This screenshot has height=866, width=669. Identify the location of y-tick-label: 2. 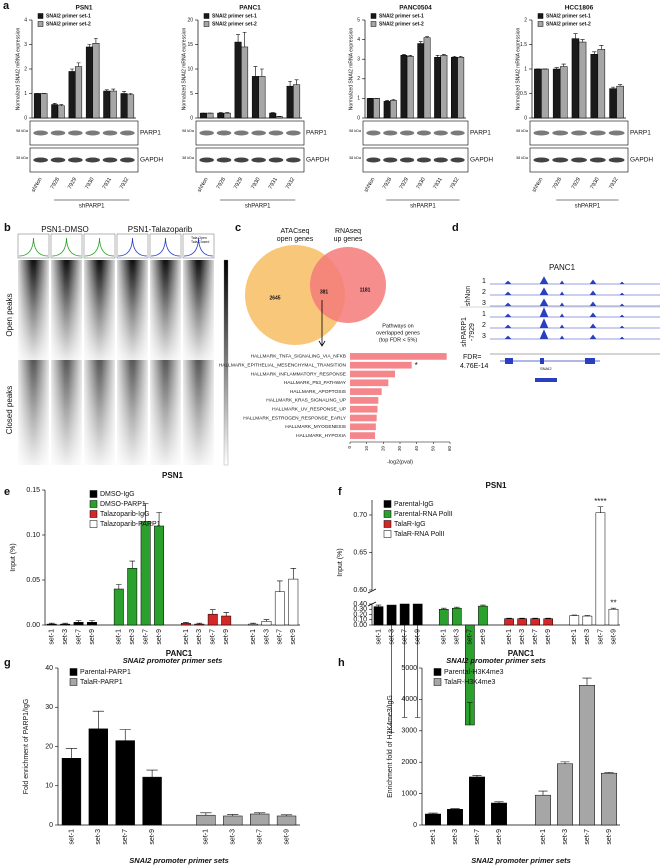
(525, 20).